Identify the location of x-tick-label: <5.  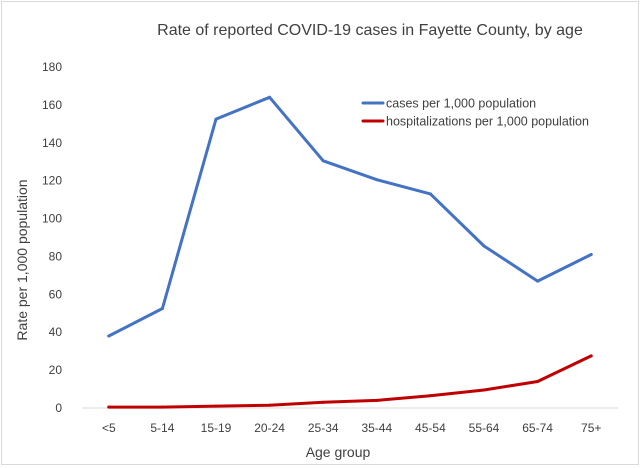
(109, 428).